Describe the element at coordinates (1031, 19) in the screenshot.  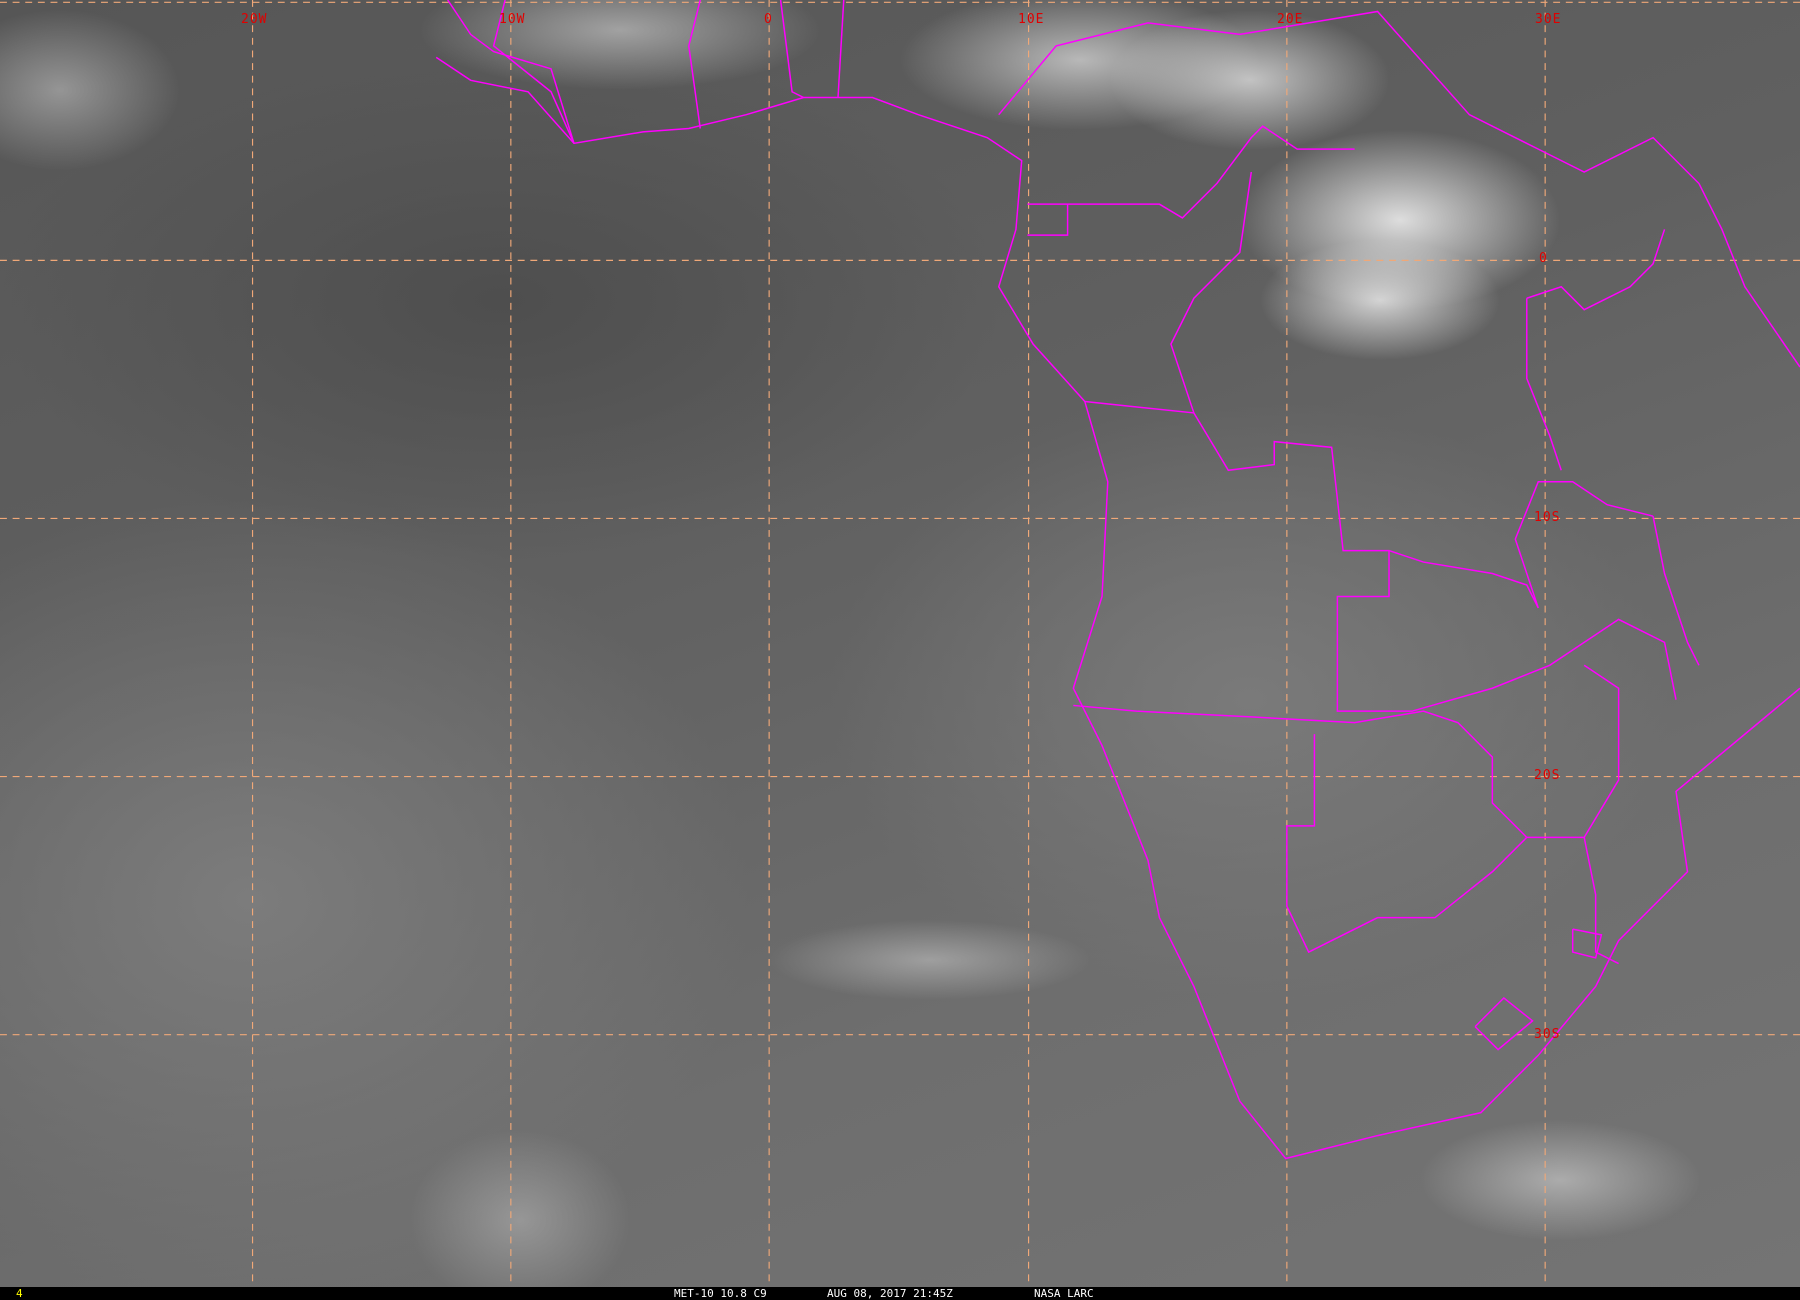
I see `lon-label-10e: 10E` at that location.